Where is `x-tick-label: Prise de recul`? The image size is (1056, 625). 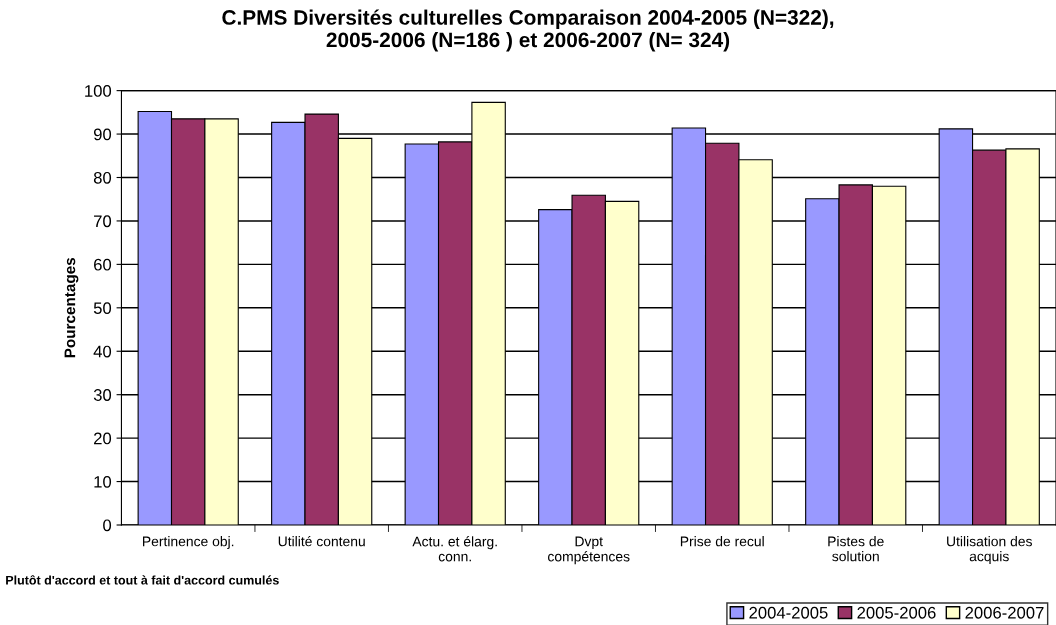
x-tick-label: Prise de recul is located at coordinates (722, 541).